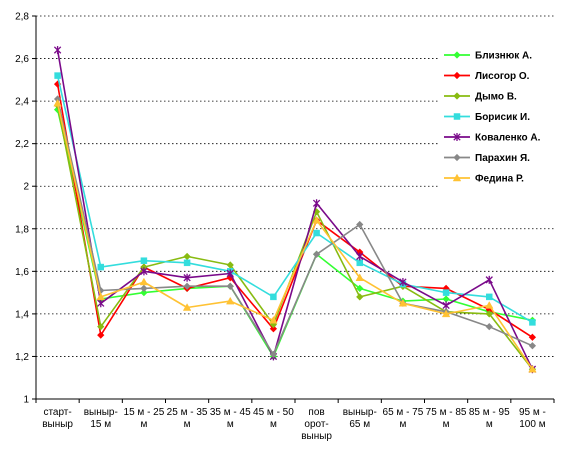 This screenshot has height=453, width=570. What do you see at coordinates (502, 117) in the screenshot?
I see `legend-label: Борисик И.` at bounding box center [502, 117].